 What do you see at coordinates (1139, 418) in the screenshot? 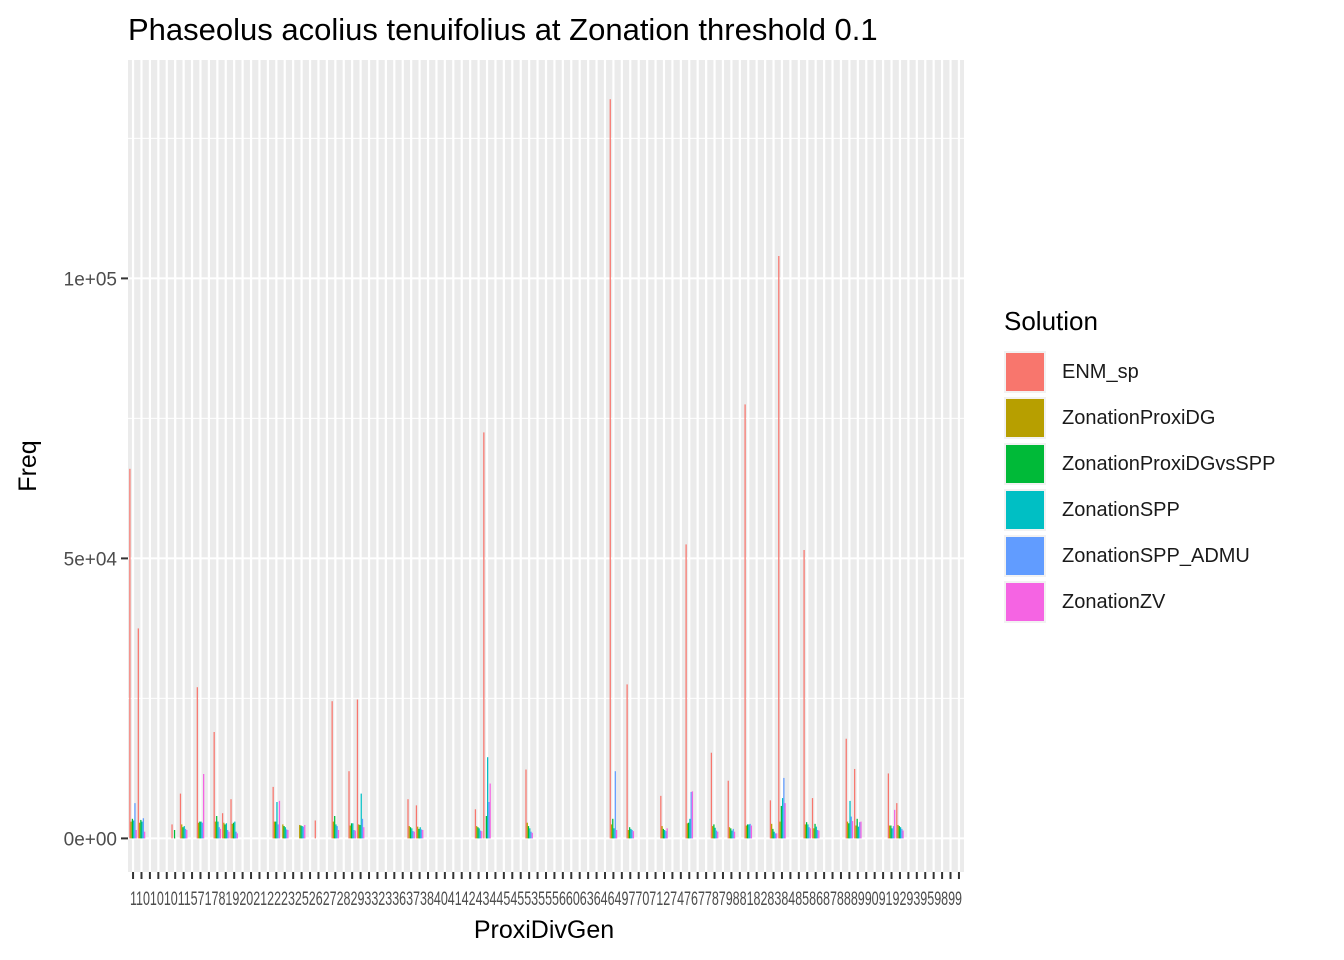
I see `legend-item: ZonationProxiDG` at bounding box center [1139, 418].